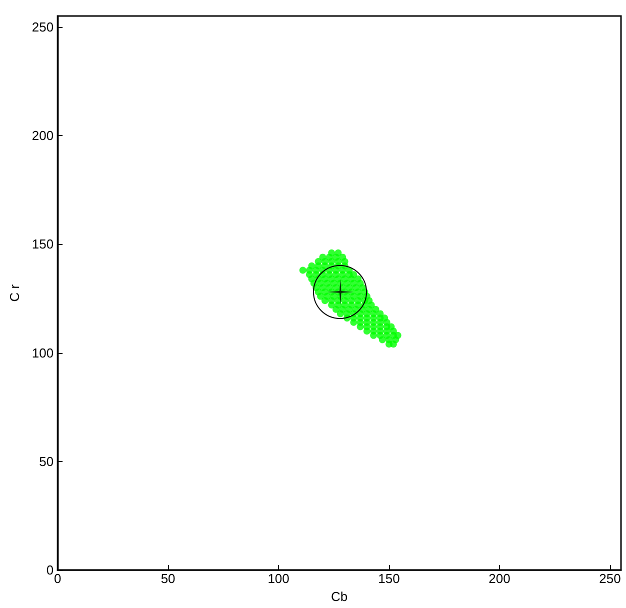  Describe the element at coordinates (168, 578) in the screenshot. I see `x-tick-label: 50` at that location.